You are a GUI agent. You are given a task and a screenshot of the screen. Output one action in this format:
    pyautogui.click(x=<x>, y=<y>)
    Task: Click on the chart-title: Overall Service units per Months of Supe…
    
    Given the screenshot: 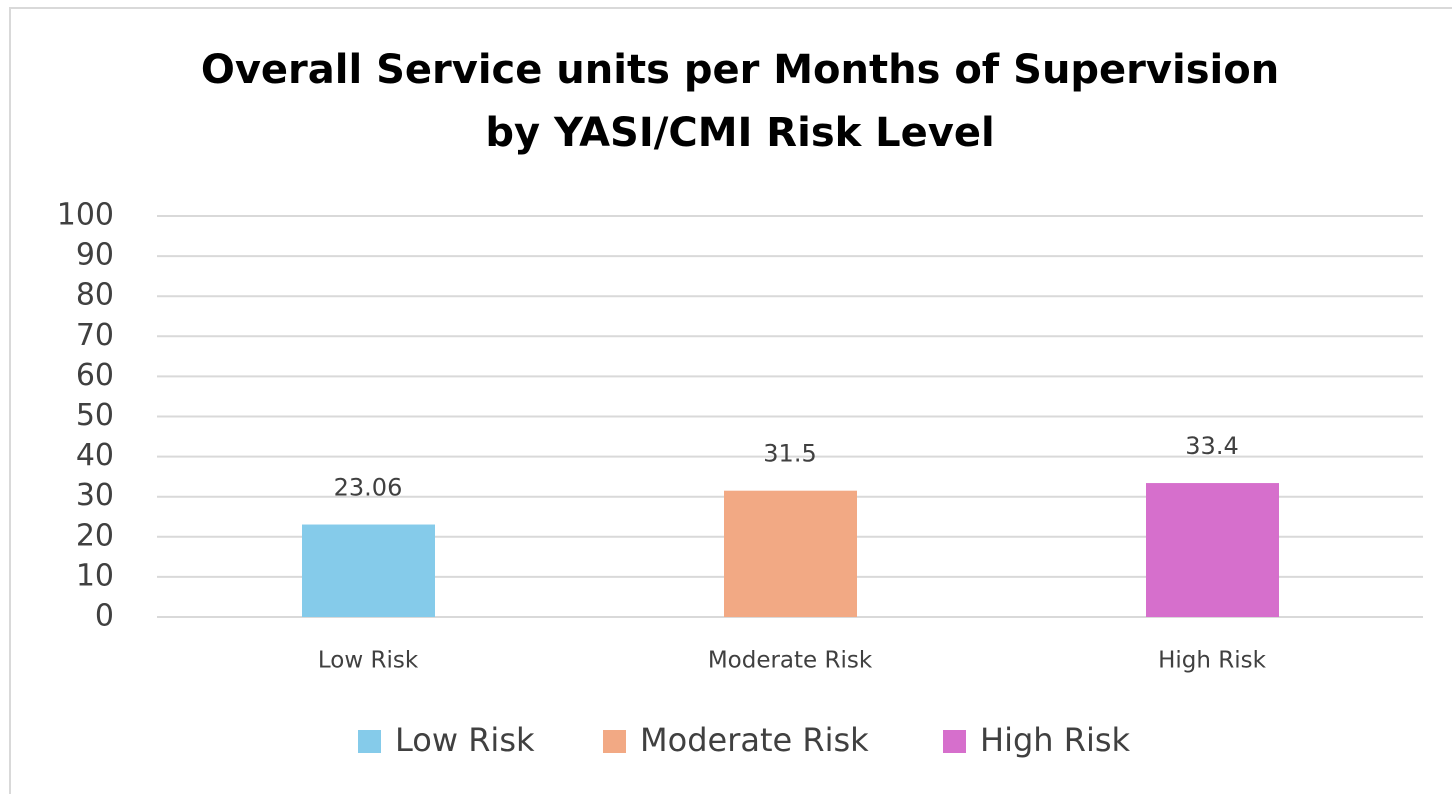 What is the action you would take?
    pyautogui.click(x=740, y=70)
    